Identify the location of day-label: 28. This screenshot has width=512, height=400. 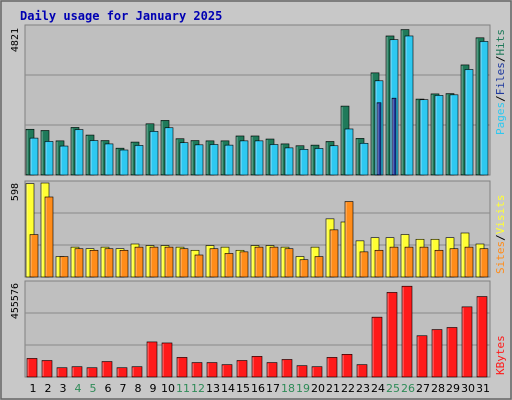
(438, 388).